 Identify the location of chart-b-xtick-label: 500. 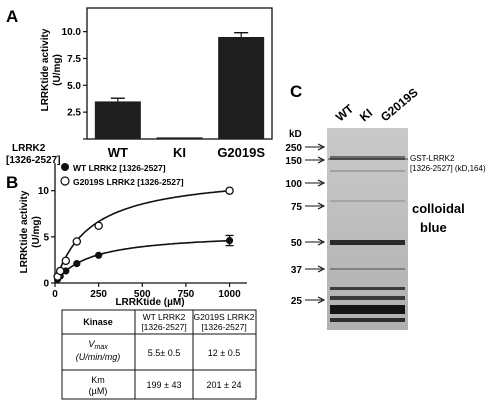
(142, 294).